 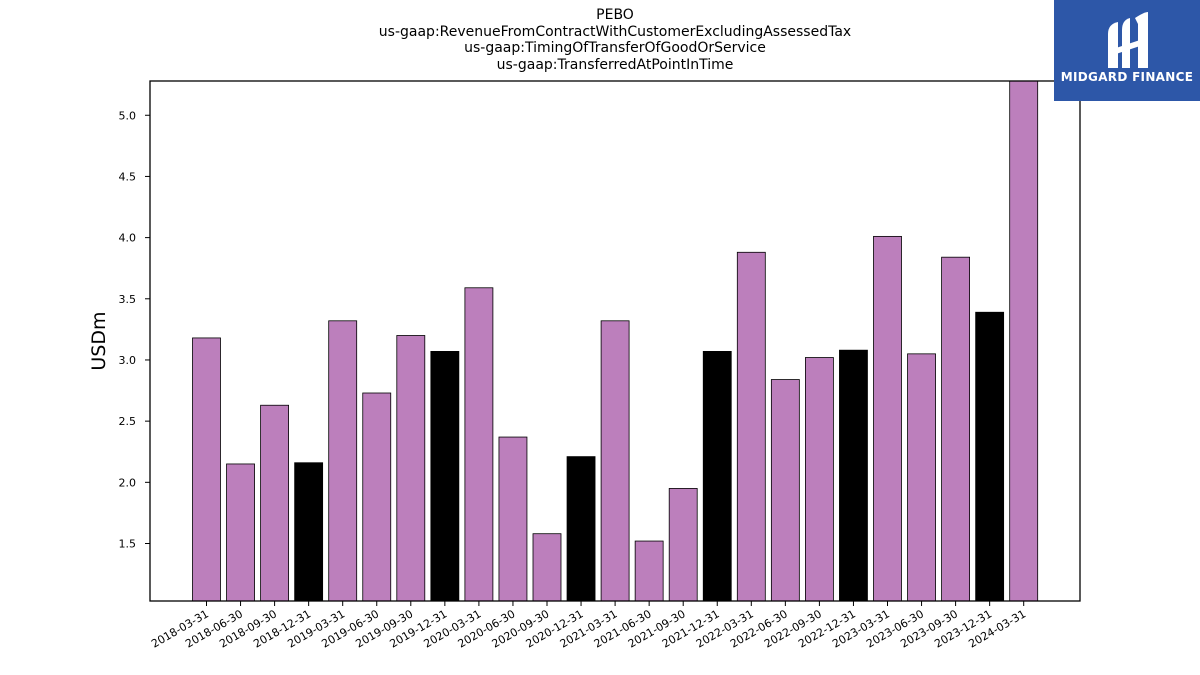 What do you see at coordinates (128, 176) in the screenshot?
I see `y-tick-label: 4.5` at bounding box center [128, 176].